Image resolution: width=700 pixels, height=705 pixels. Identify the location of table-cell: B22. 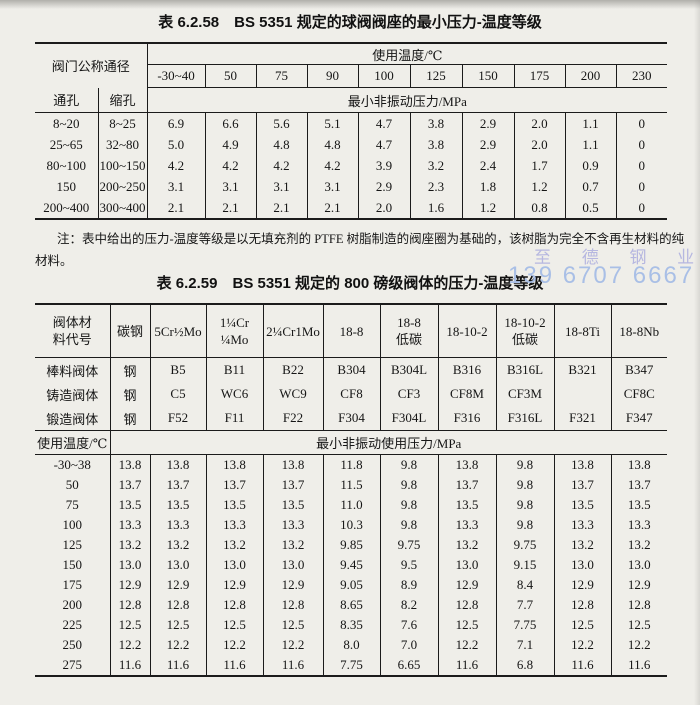
(292, 369).